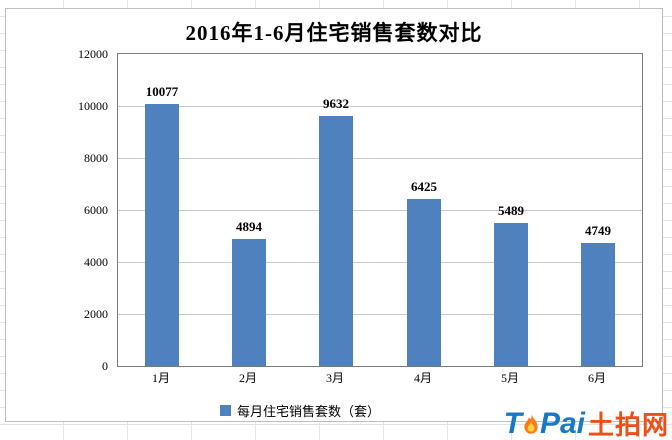 The width and height of the screenshot is (672, 440). What do you see at coordinates (596, 378) in the screenshot?
I see `x-axis-label: 6月` at bounding box center [596, 378].